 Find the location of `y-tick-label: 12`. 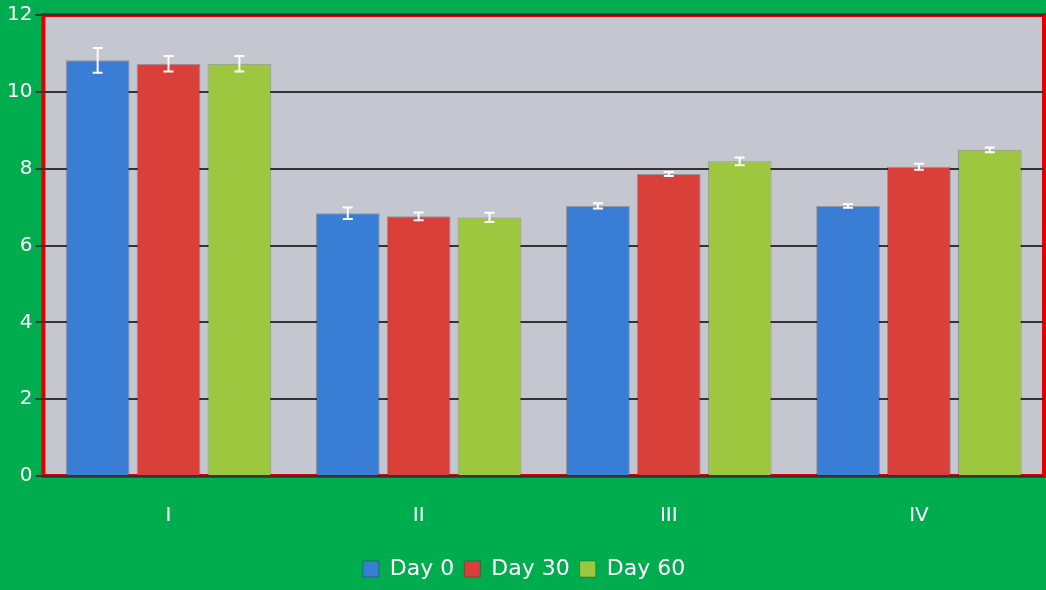

y-tick-label: 12 is located at coordinates (20, 13).